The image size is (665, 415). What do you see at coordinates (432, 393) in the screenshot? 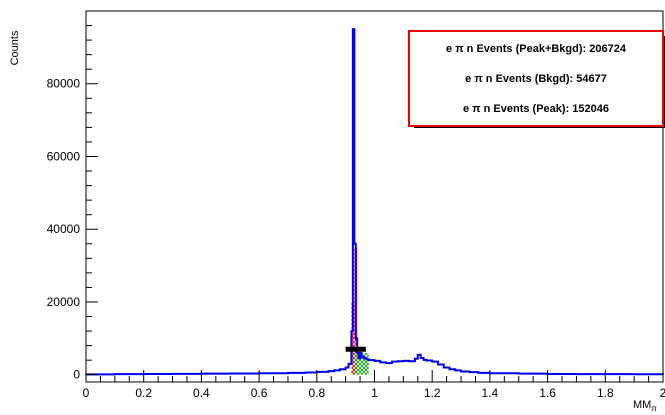
I see `x-tick-label: 1.2` at bounding box center [432, 393].